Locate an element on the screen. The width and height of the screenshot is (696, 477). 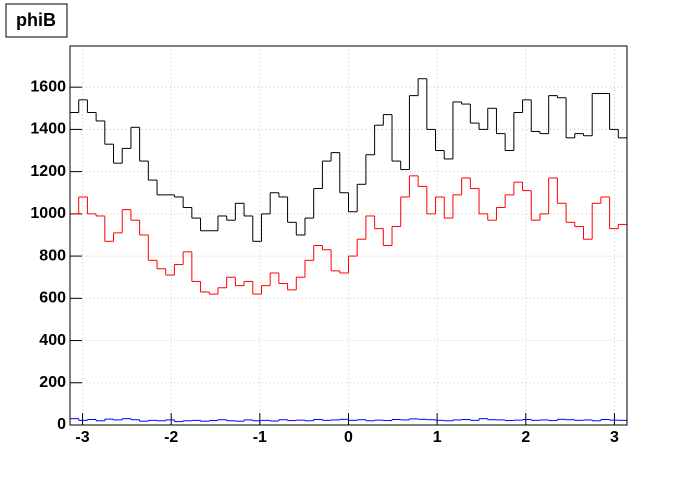
chart-title: phiB is located at coordinates (36, 20).